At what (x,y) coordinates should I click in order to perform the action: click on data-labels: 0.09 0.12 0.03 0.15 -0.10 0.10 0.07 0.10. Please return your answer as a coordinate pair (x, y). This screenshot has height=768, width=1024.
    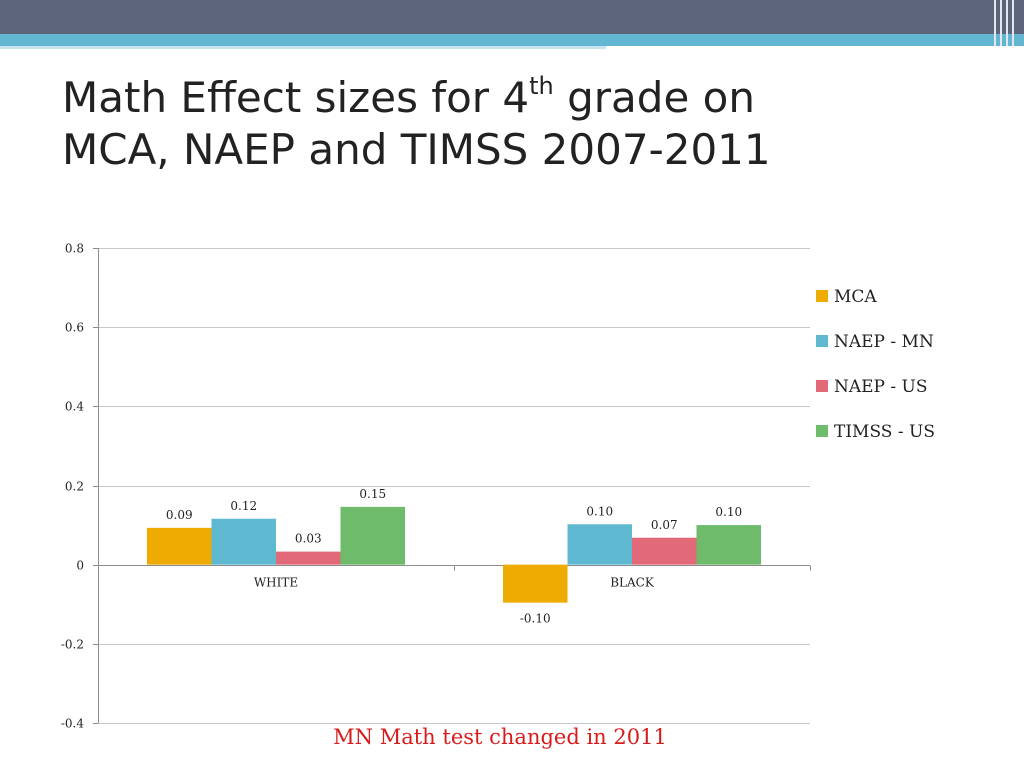
    Looking at the image, I should click on (454, 556).